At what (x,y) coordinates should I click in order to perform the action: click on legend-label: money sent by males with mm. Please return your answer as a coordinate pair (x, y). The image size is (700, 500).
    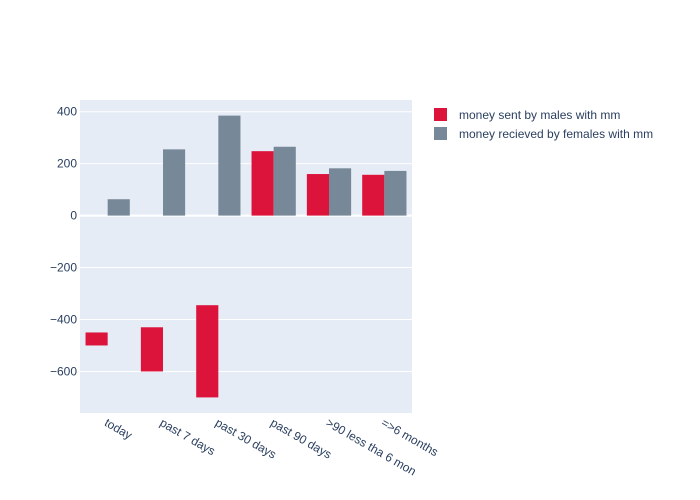
    Looking at the image, I should click on (539, 115).